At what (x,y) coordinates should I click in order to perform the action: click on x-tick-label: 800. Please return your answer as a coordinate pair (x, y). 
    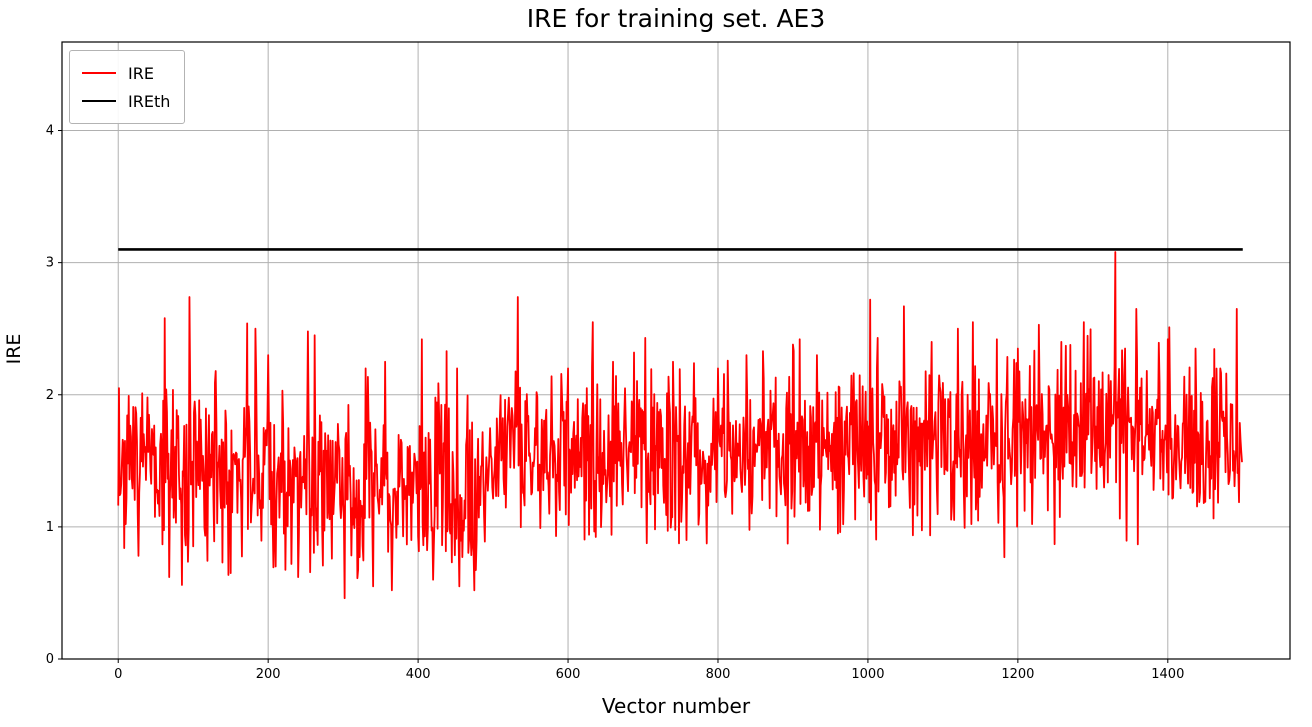
    Looking at the image, I should click on (718, 674).